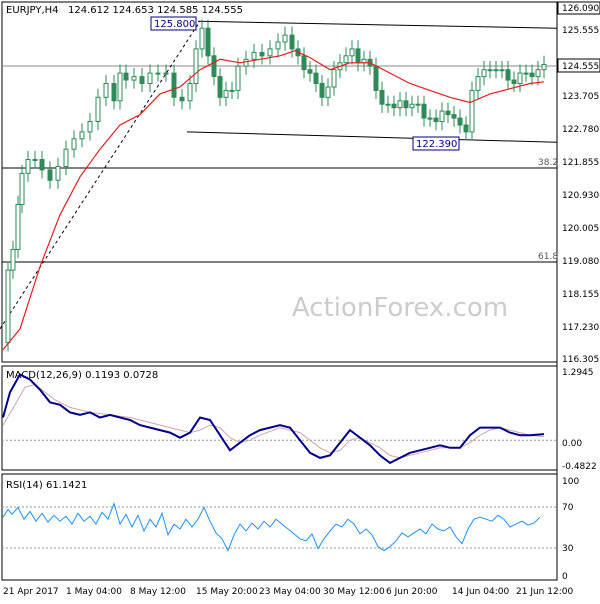 This screenshot has height=604, width=600. I want to click on macd-tick: 1.2945, so click(578, 373).